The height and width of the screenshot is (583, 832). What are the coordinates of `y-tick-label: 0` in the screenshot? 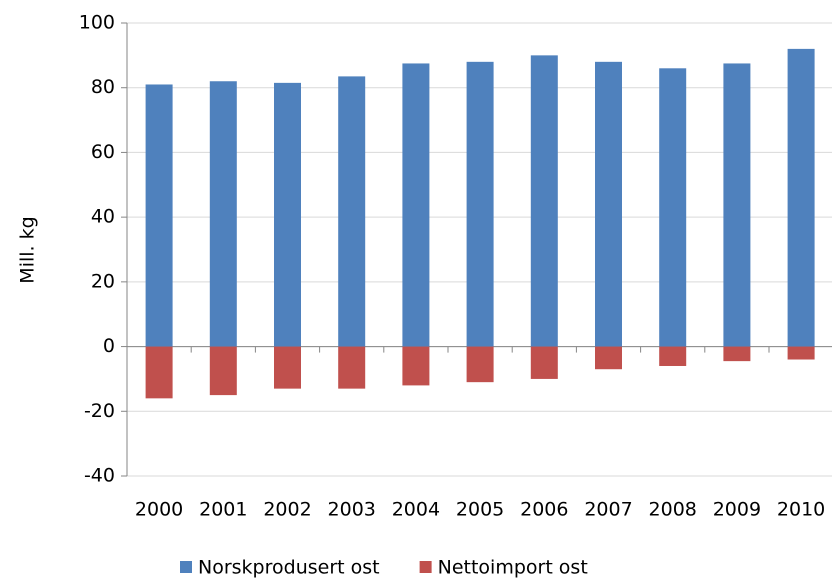 It's located at (109, 346).